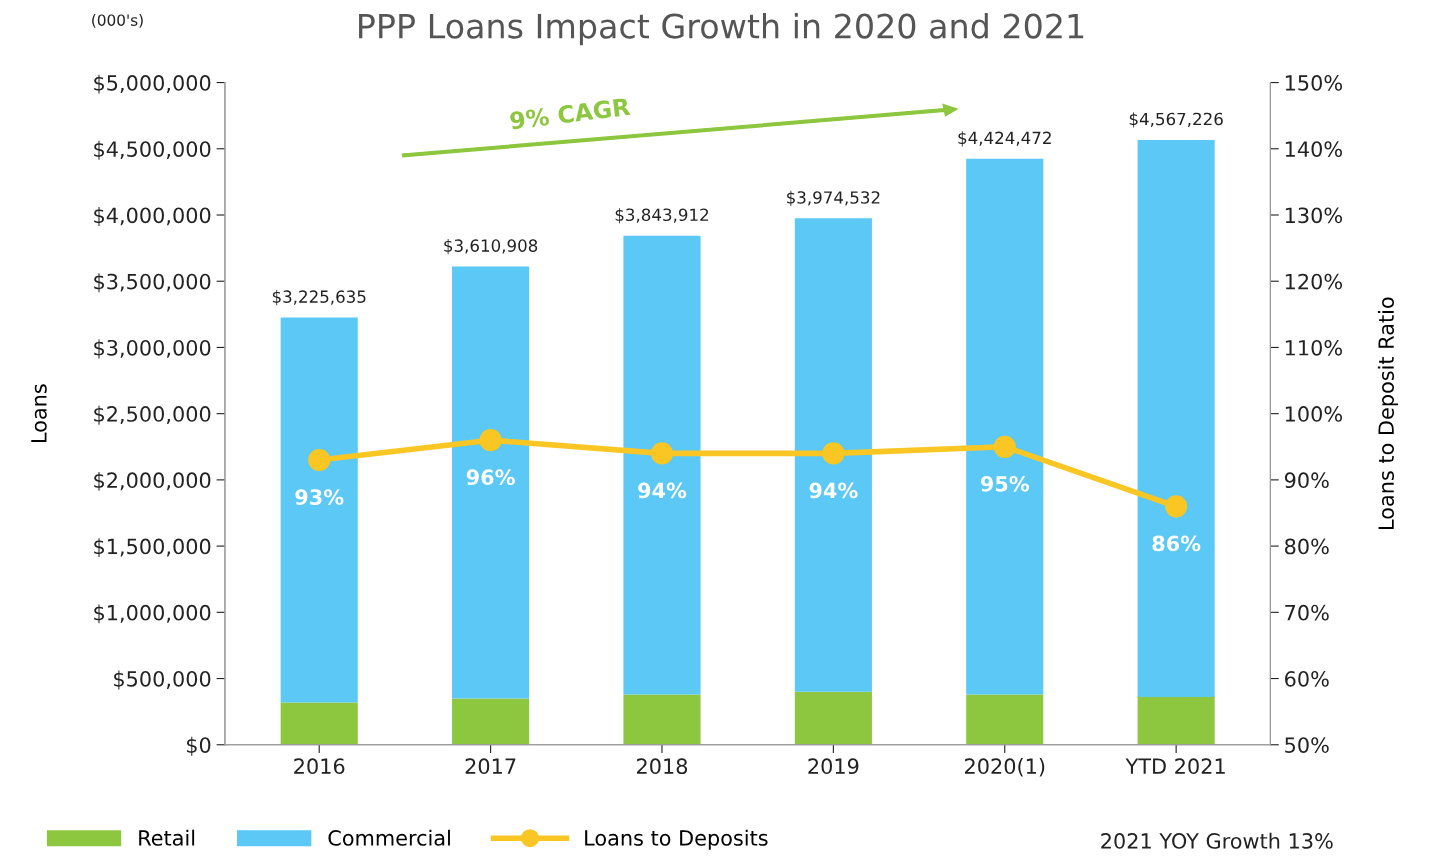  Describe the element at coordinates (1307, 745) in the screenshot. I see `y2-tick-label: 50%` at that location.